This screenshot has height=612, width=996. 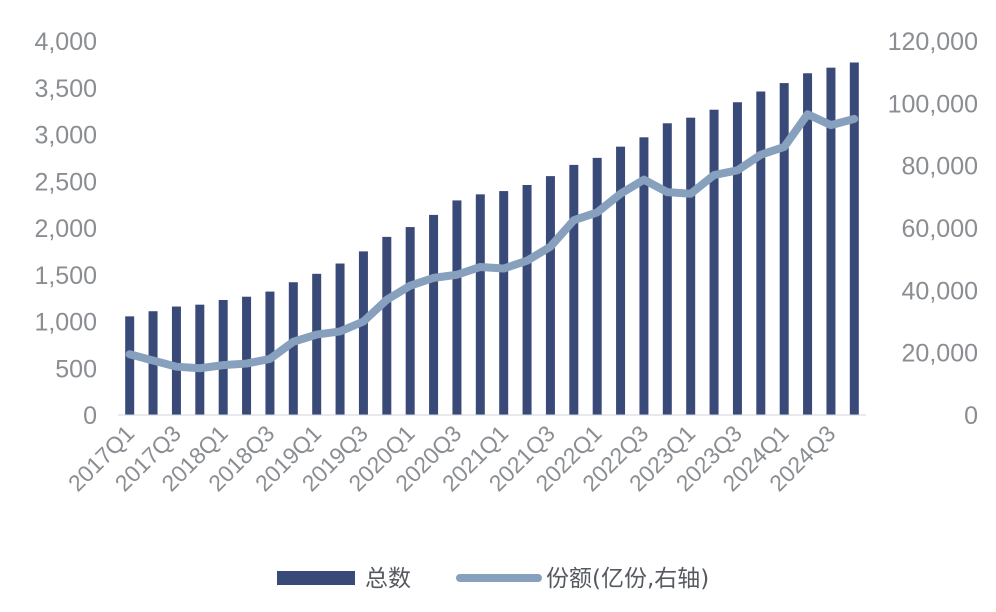 What do you see at coordinates (621, 280) in the screenshot?
I see `bar-2022Q2` at bounding box center [621, 280].